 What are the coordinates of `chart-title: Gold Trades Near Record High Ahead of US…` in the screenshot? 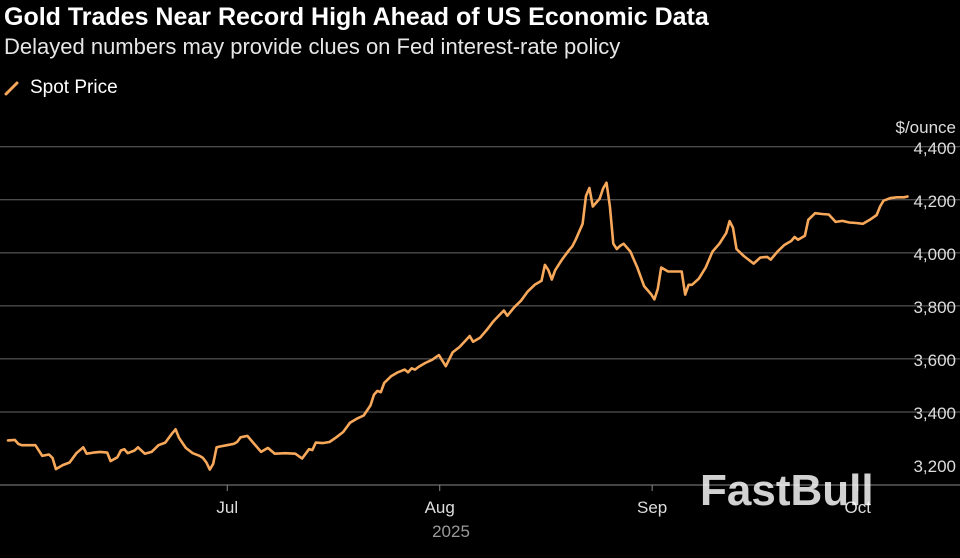 It's located at (356, 17).